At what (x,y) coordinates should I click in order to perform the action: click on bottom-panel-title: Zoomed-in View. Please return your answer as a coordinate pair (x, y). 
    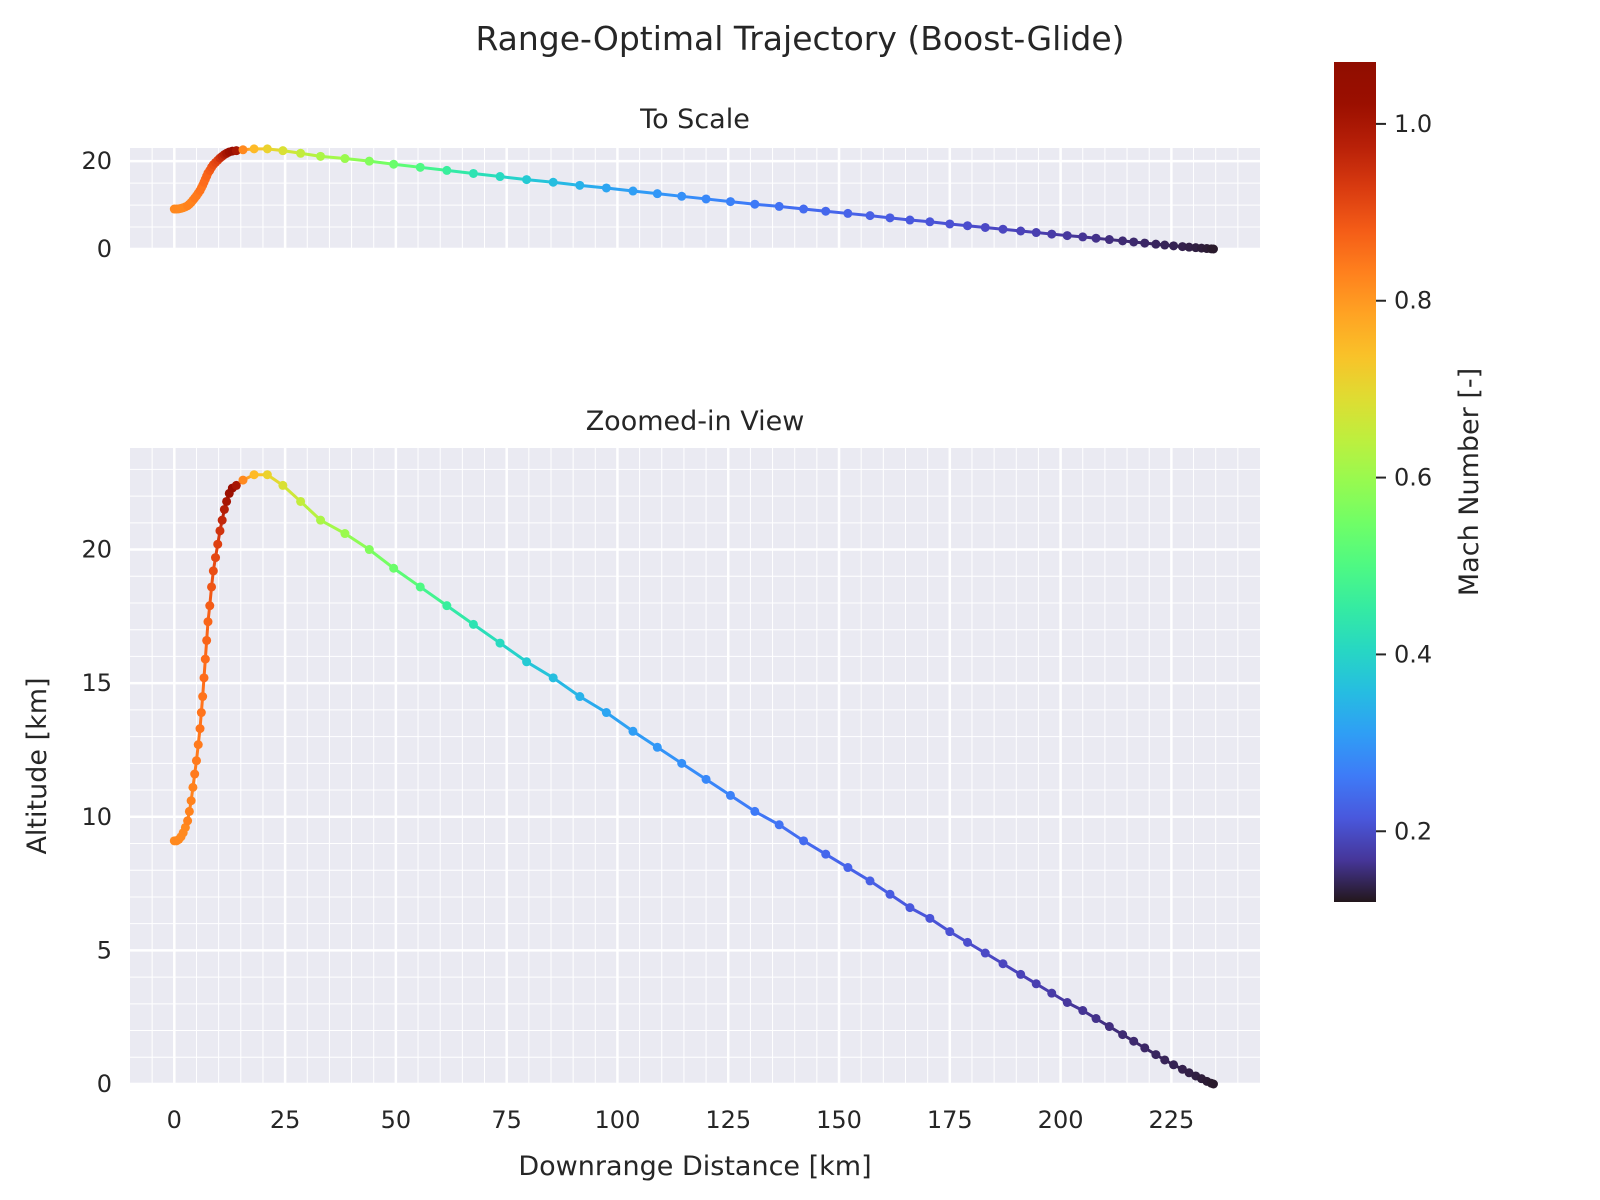
    Looking at the image, I should click on (695, 421).